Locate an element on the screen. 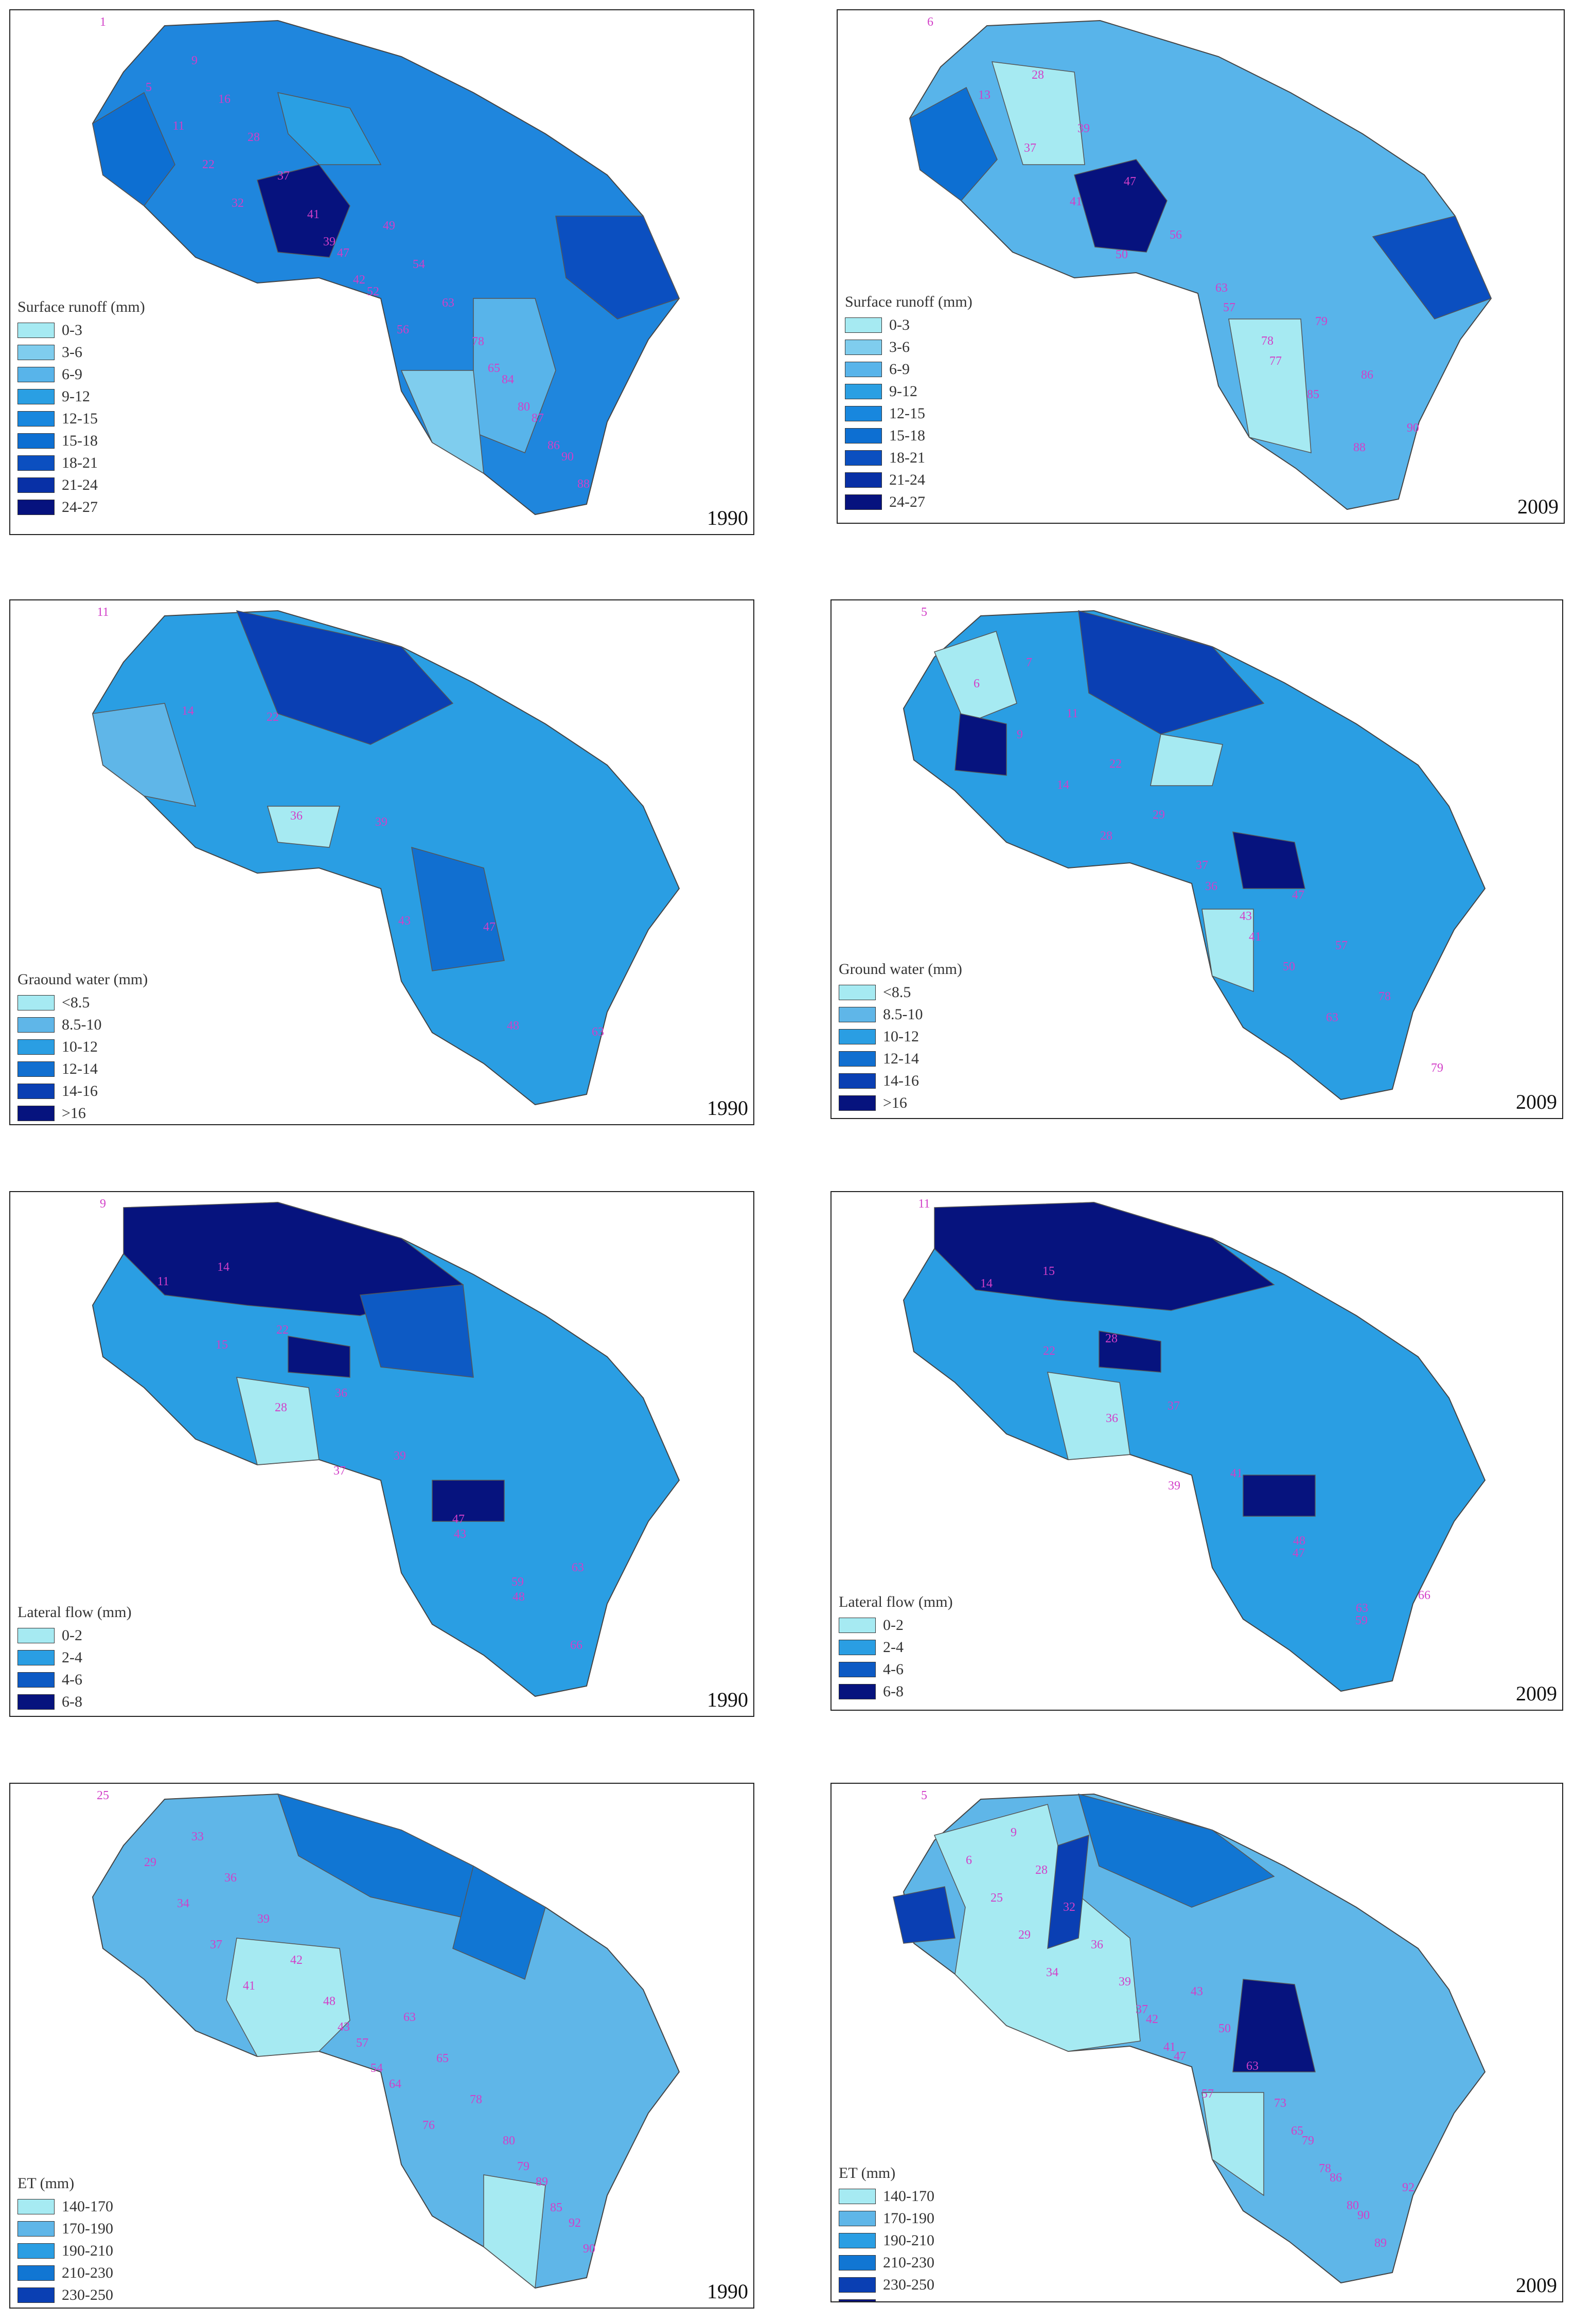 This screenshot has height=2324, width=1574. legend-item: 10-12 is located at coordinates (82, 1047).